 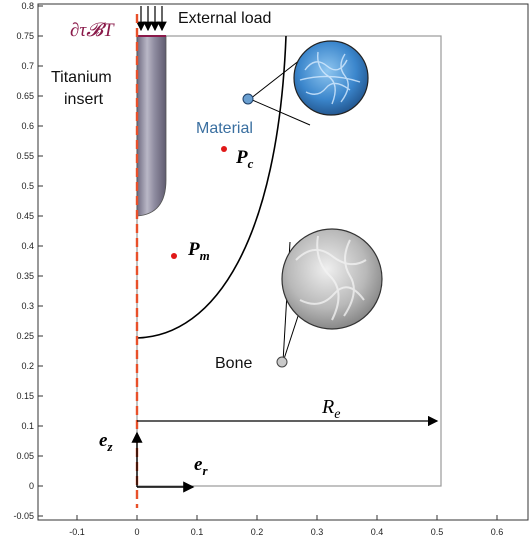 I want to click on point-pc-label: Pc, so click(x=244, y=159).